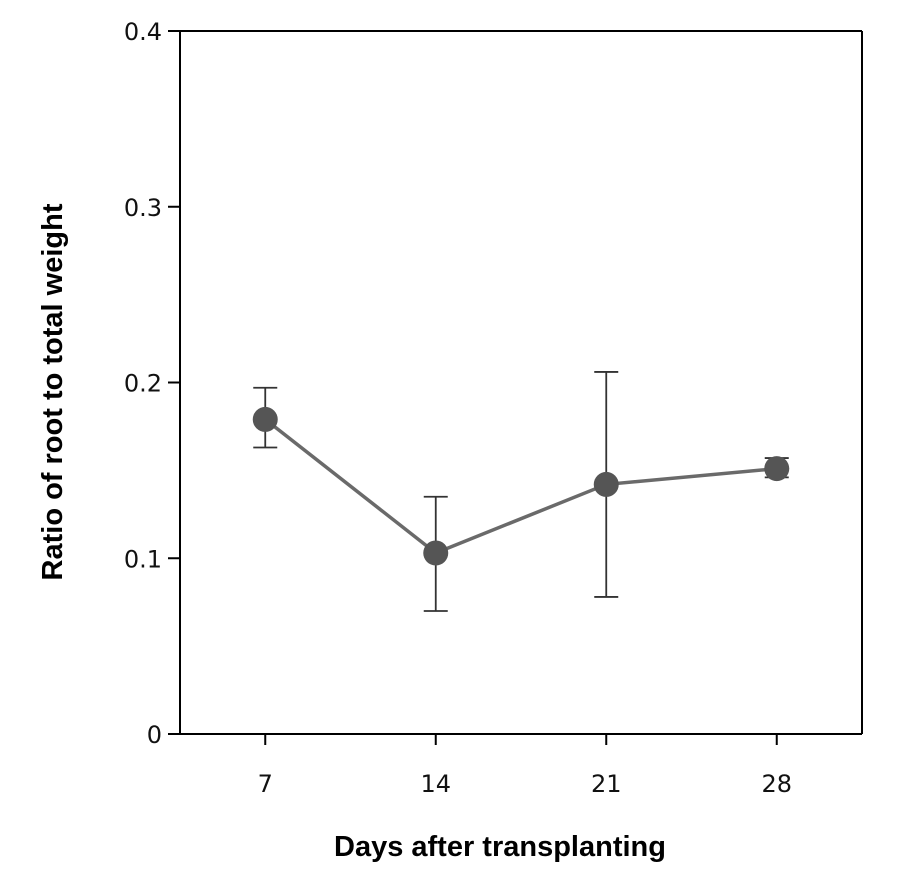  What do you see at coordinates (143, 208) in the screenshot?
I see `y-tick-label: 0.3` at bounding box center [143, 208].